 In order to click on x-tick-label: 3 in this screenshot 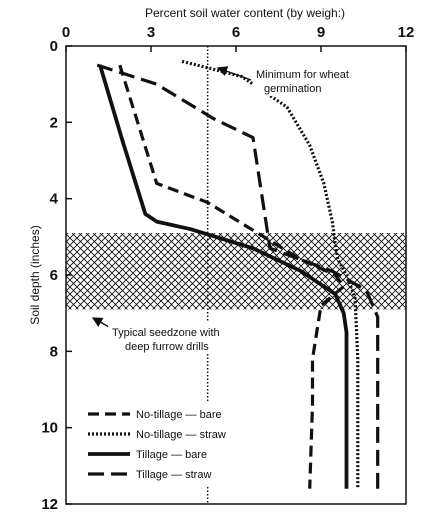, I will do `click(151, 32)`.